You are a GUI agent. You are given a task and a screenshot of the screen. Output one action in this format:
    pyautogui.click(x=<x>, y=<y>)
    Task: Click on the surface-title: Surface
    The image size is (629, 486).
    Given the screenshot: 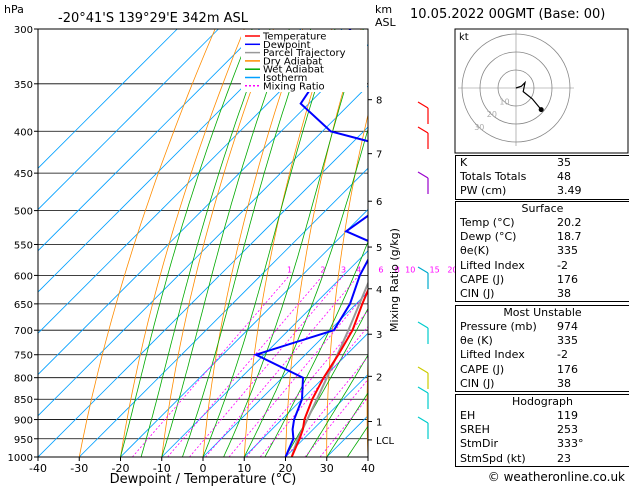 What is the action you would take?
    pyautogui.click(x=542, y=208)
    